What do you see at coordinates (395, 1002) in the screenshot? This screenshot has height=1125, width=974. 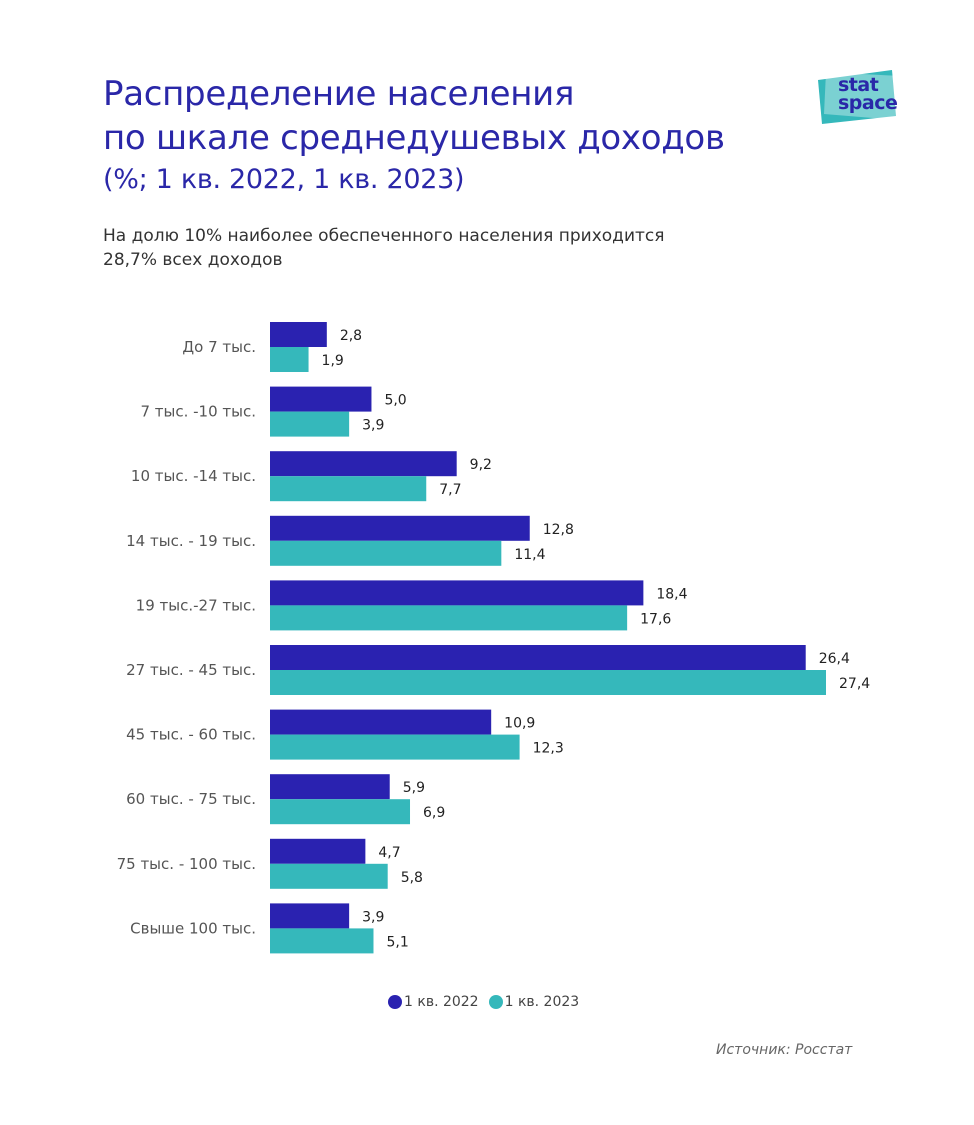 I see `legend-dot-2022` at bounding box center [395, 1002].